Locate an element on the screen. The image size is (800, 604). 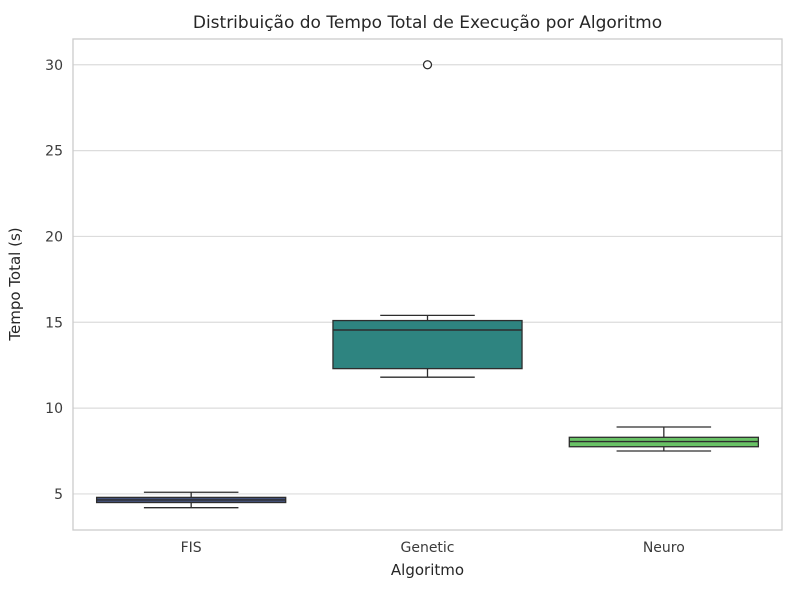
y-tick-label: 20 is located at coordinates (54, 237).